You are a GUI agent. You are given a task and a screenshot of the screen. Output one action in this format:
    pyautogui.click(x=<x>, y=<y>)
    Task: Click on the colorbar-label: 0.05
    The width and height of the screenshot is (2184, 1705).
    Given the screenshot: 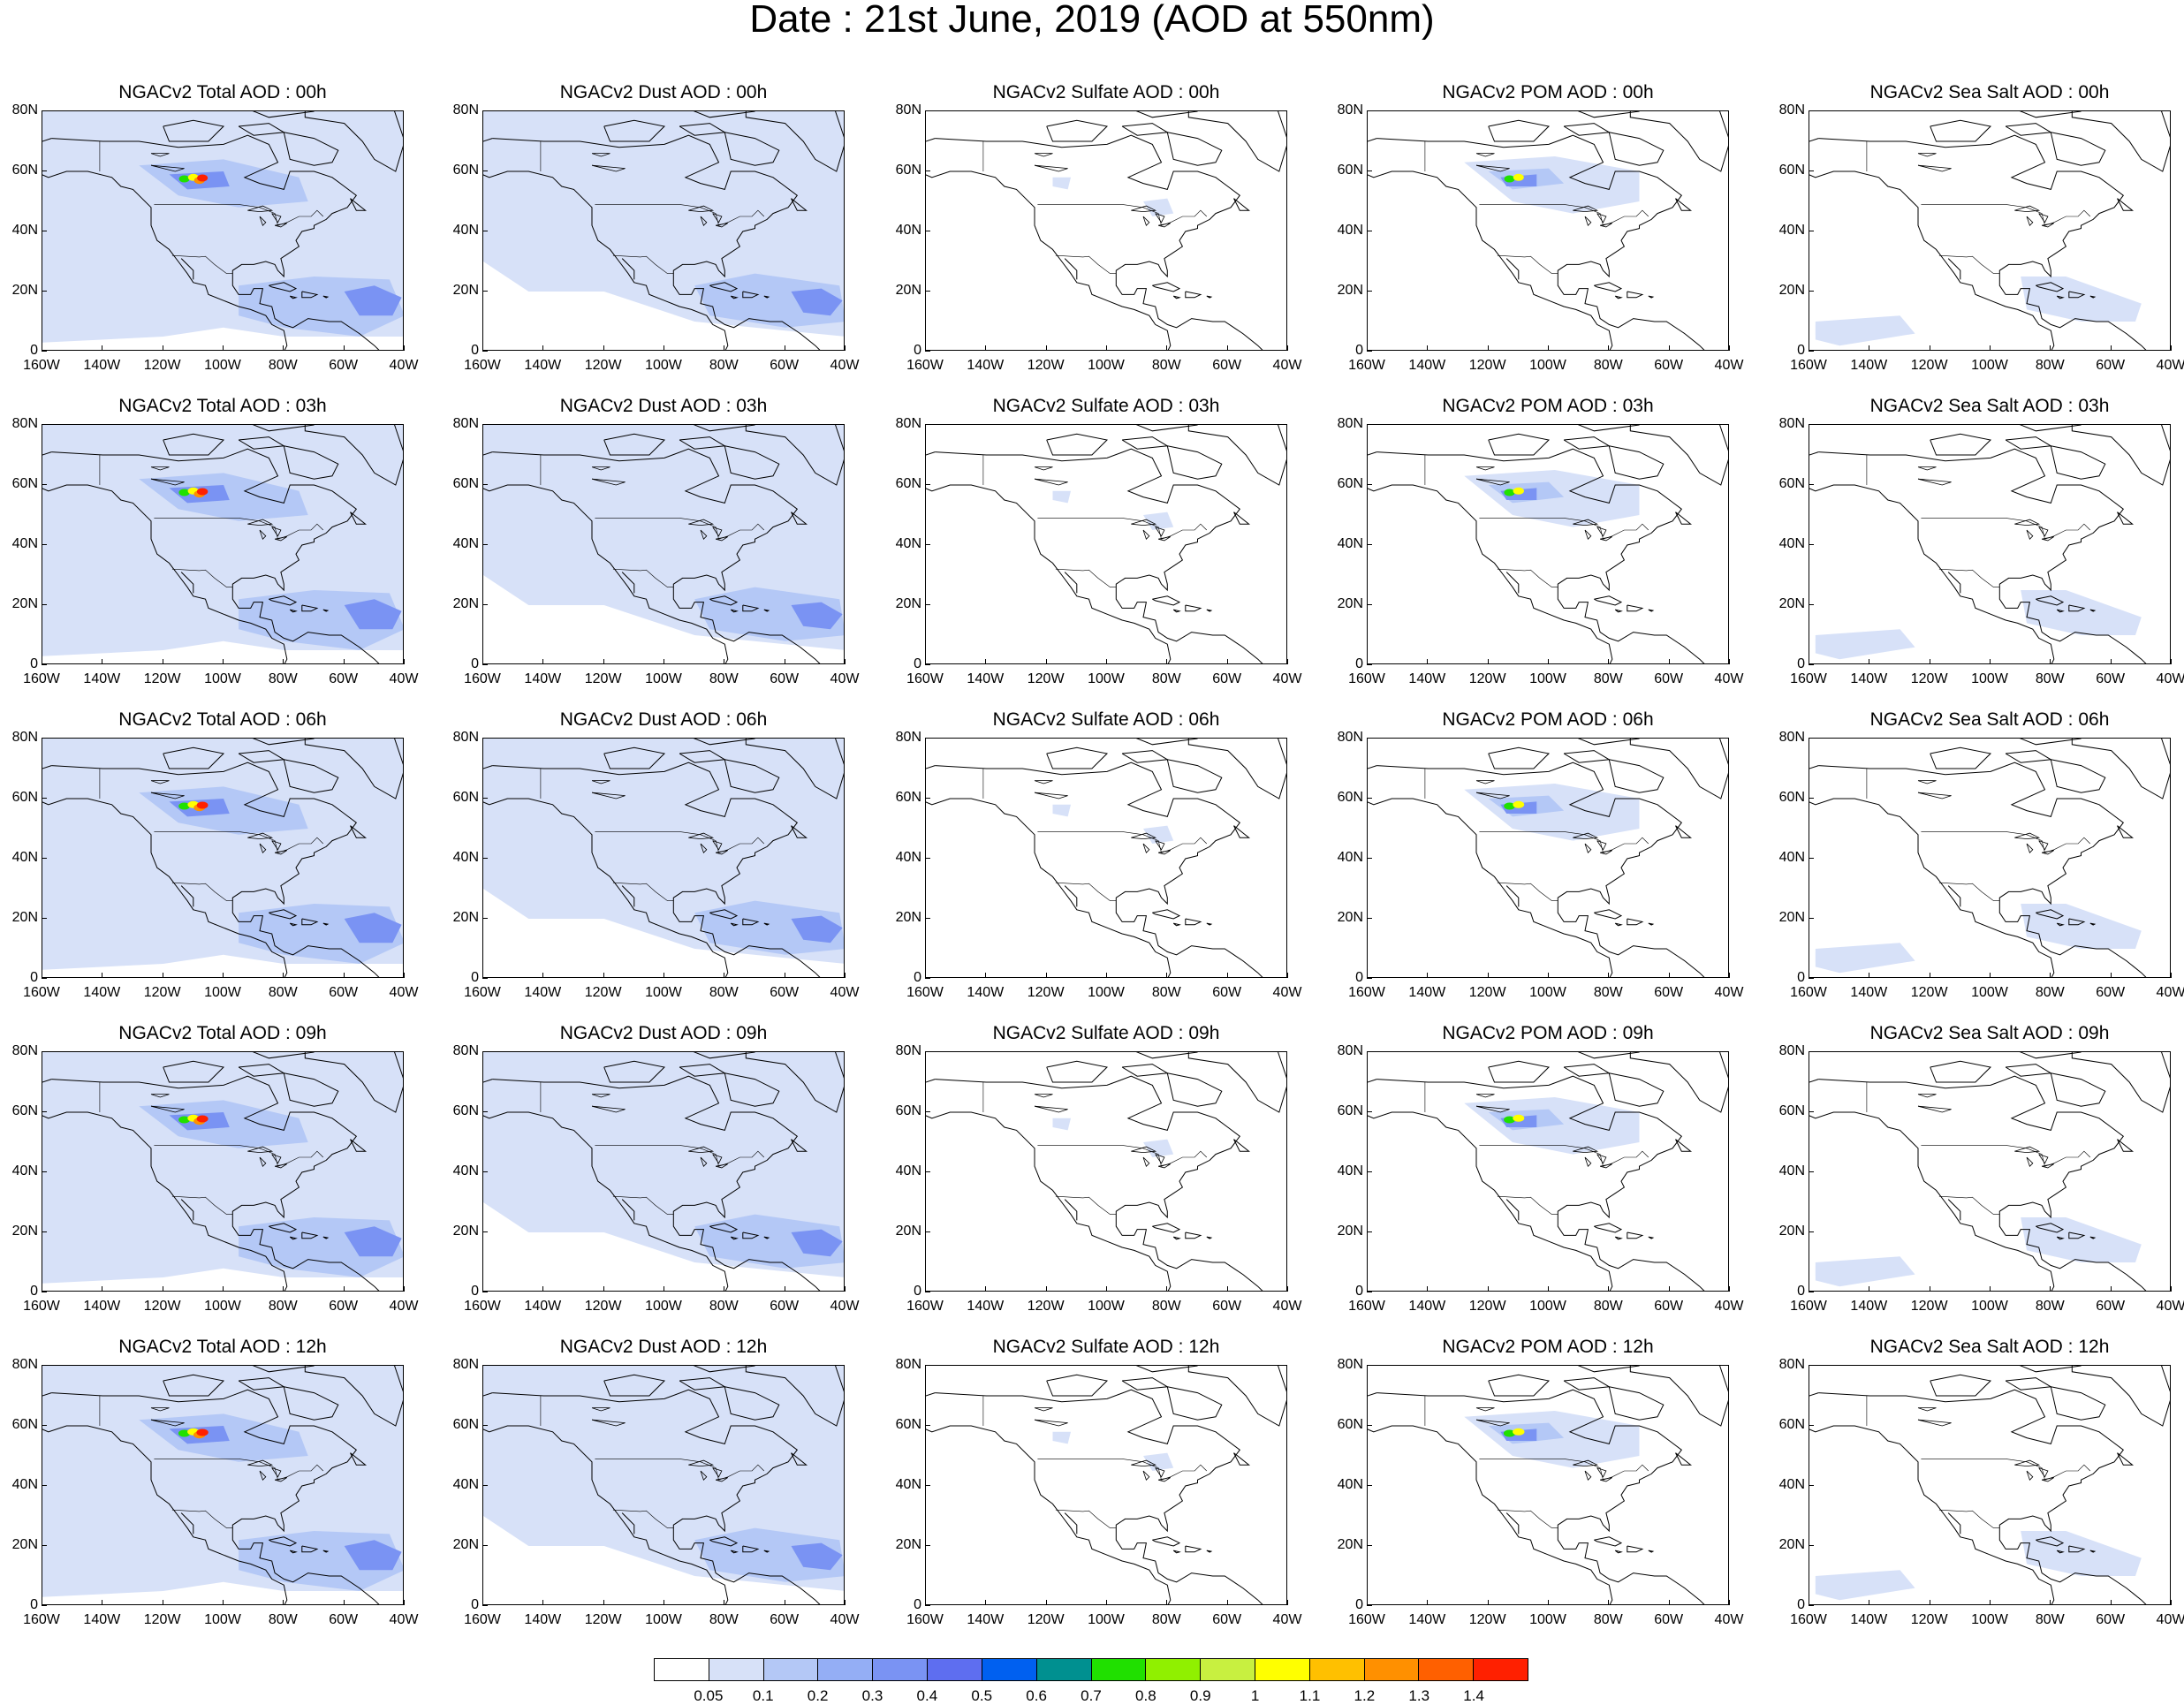 What is the action you would take?
    pyautogui.click(x=709, y=1696)
    